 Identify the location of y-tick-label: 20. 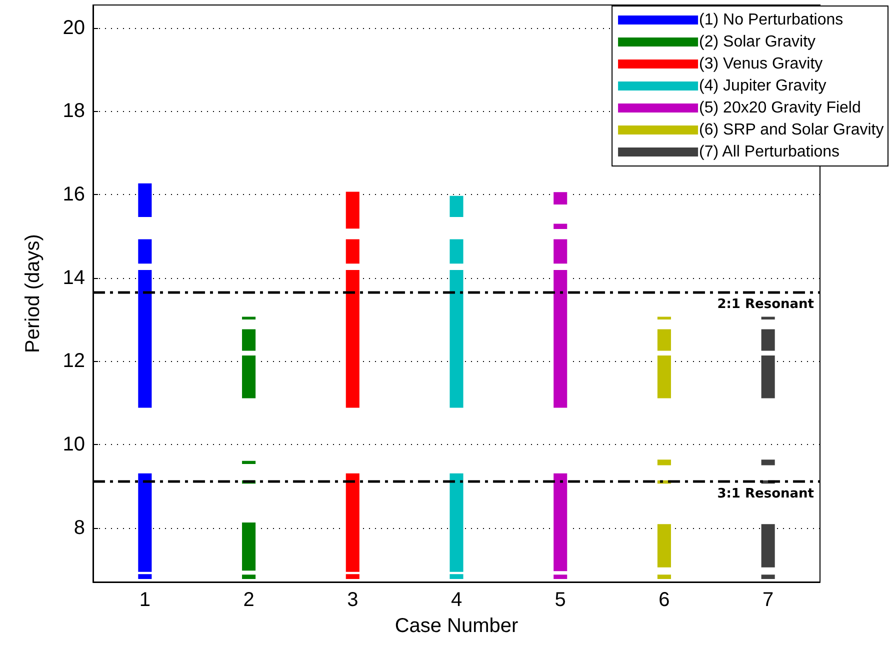
(73, 27).